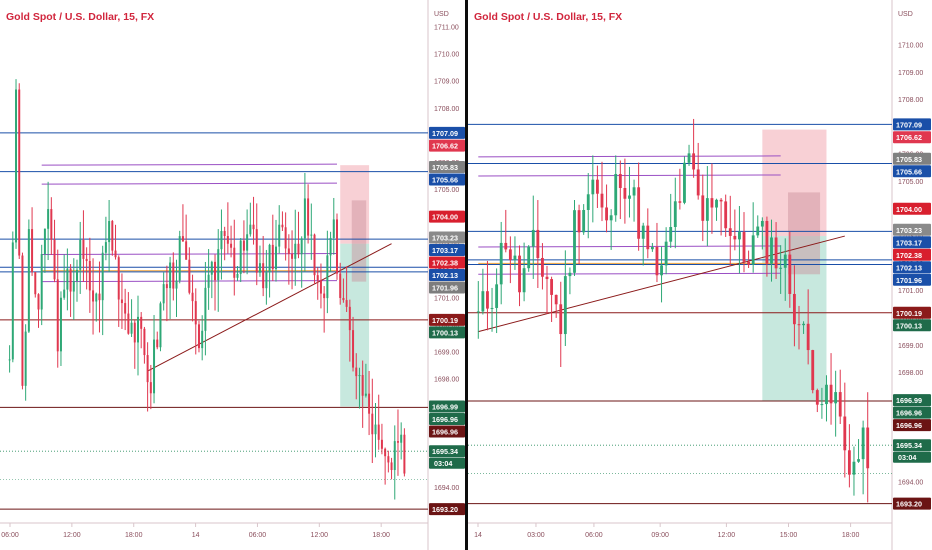 Image resolution: width=932 pixels, height=550 pixels. I want to click on countdown-label: 03:04, so click(443, 463).